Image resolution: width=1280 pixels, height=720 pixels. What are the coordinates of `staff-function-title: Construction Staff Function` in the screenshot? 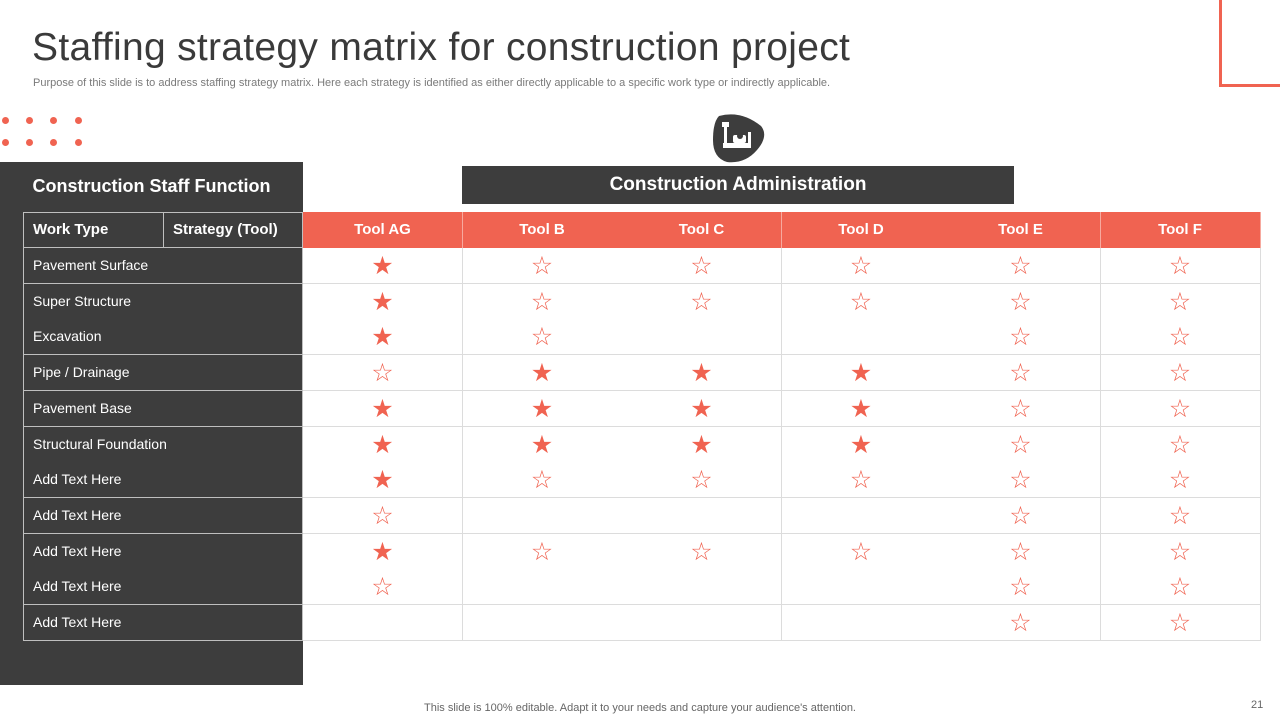 It's located at (151, 186).